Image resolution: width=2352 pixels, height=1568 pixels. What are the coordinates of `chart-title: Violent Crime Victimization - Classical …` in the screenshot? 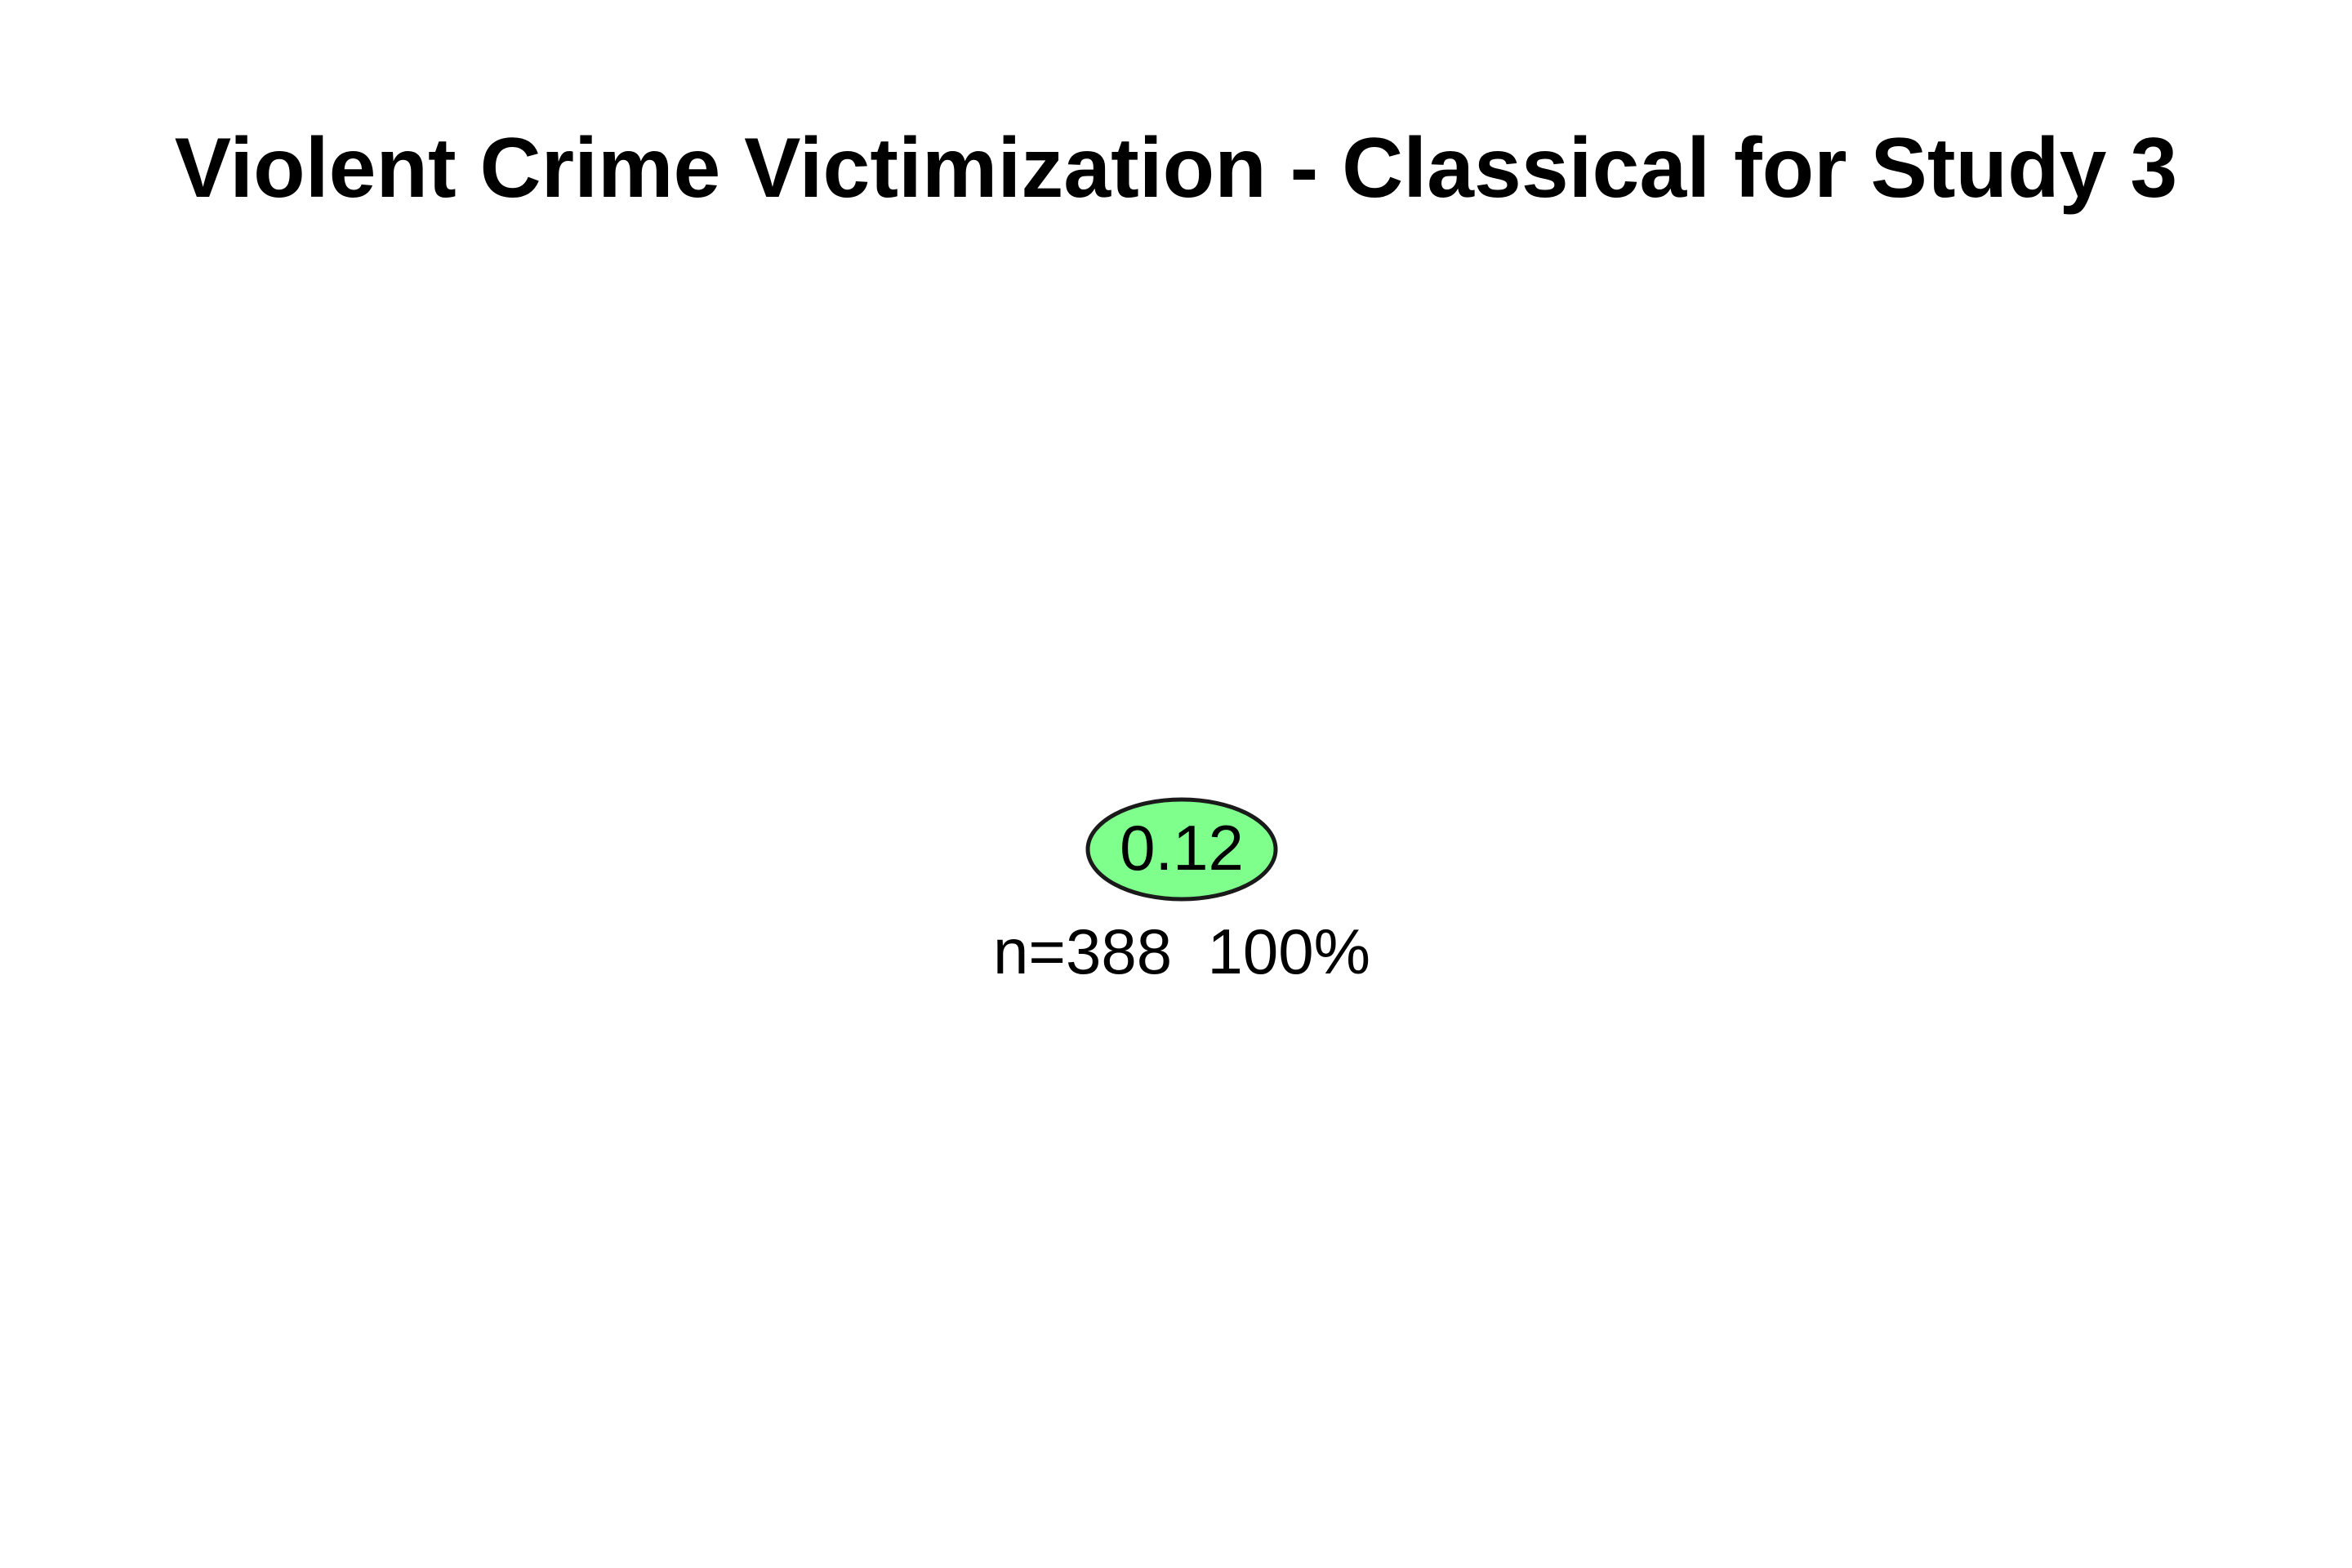 It's located at (1176, 168).